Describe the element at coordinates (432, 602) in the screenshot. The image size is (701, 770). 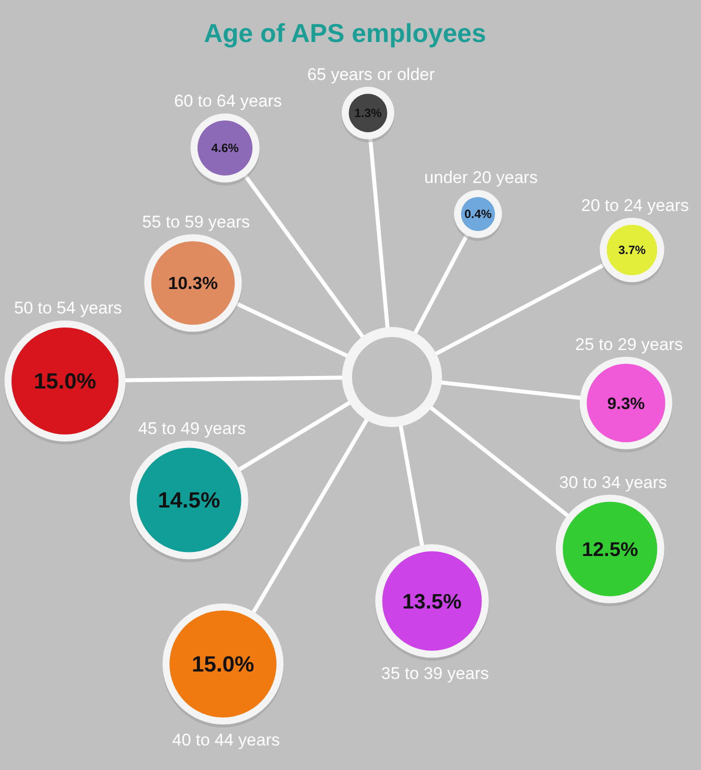
I see `data-label: 13.5%` at that location.